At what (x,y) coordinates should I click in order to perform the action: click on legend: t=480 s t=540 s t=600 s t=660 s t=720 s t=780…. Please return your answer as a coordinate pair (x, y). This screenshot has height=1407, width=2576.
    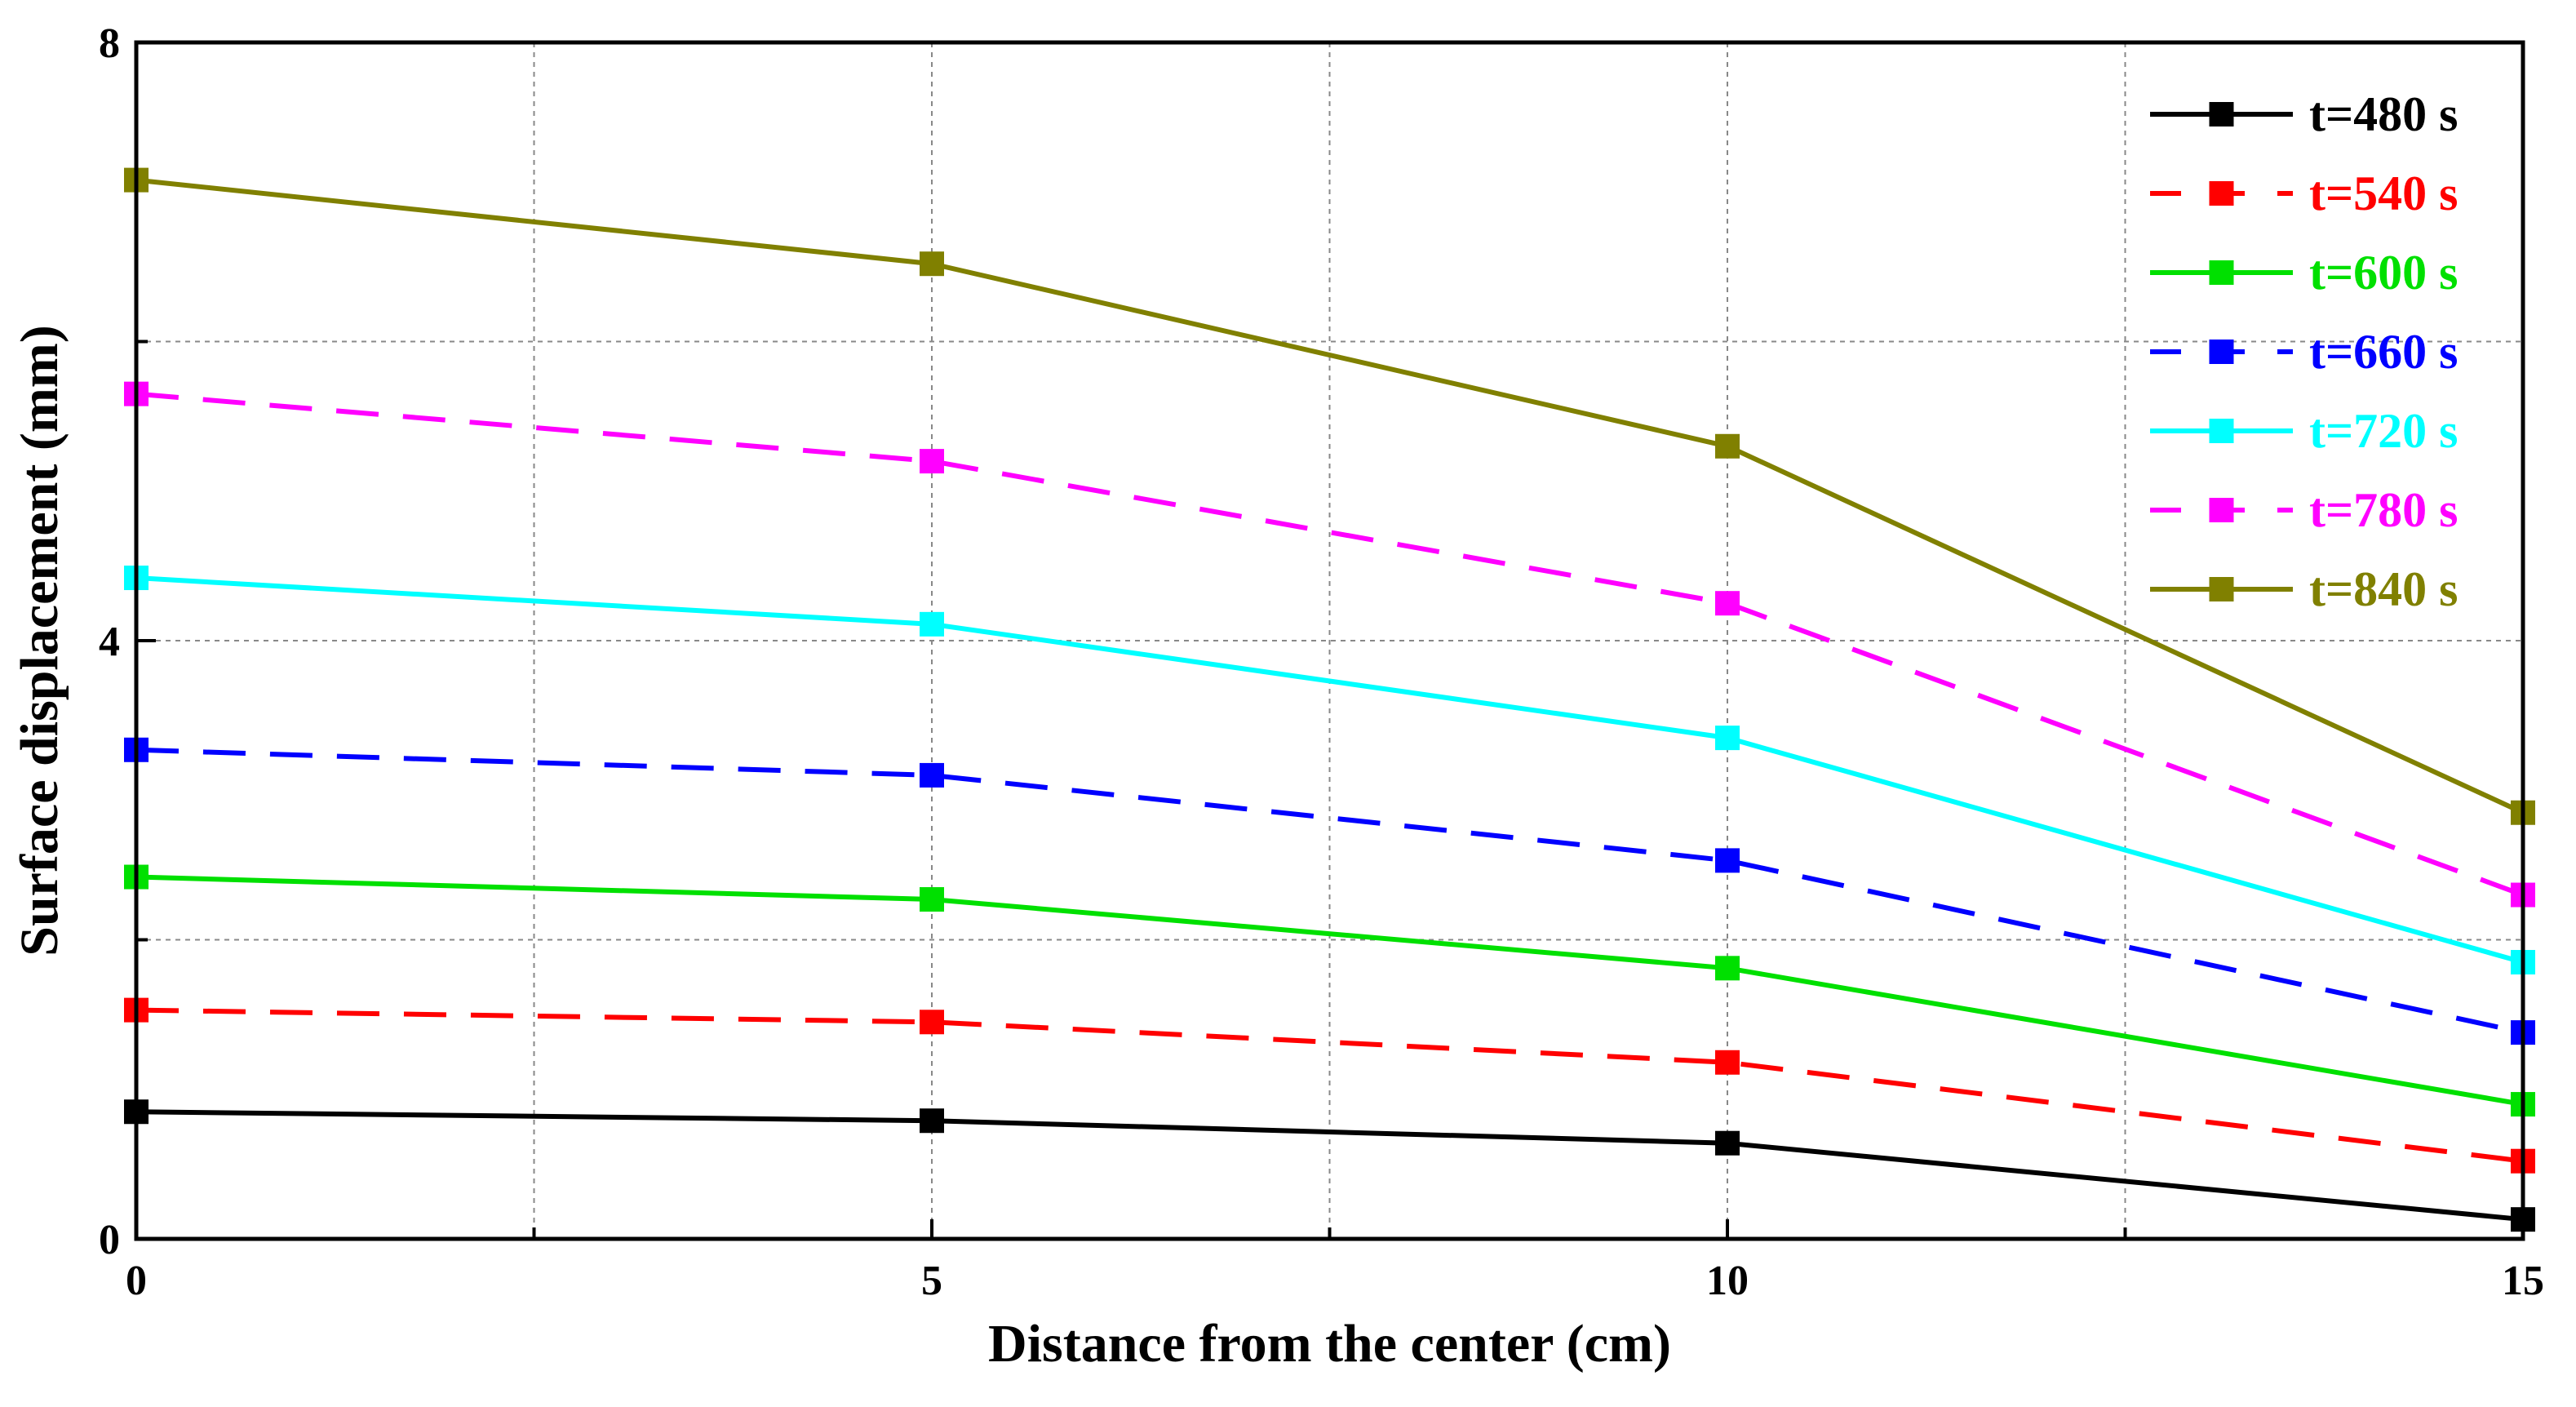
    Looking at the image, I should click on (2304, 351).